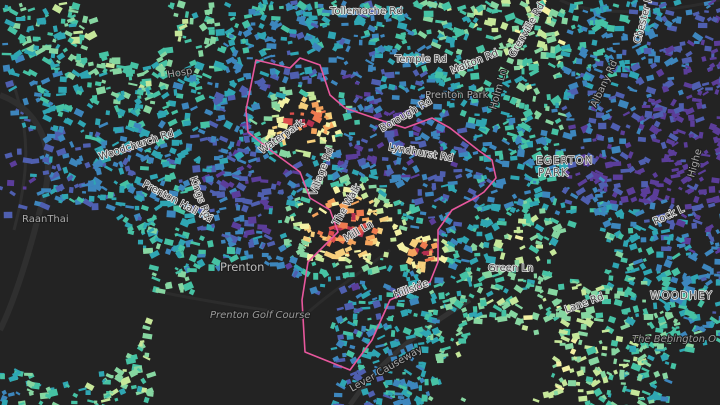 This screenshot has height=405, width=720. Describe the element at coordinates (45, 219) in the screenshot. I see `label-raanthai: RaanThai` at that location.